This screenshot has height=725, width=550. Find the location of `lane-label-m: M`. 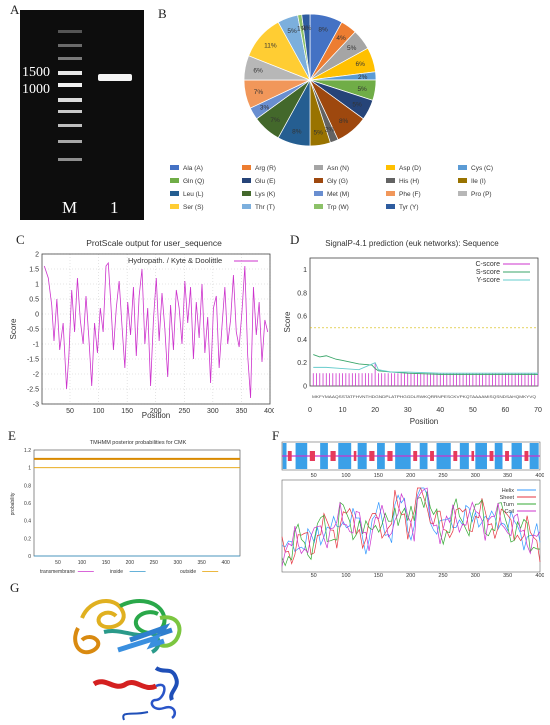

lane-label-m: M is located at coordinates (70, 207).